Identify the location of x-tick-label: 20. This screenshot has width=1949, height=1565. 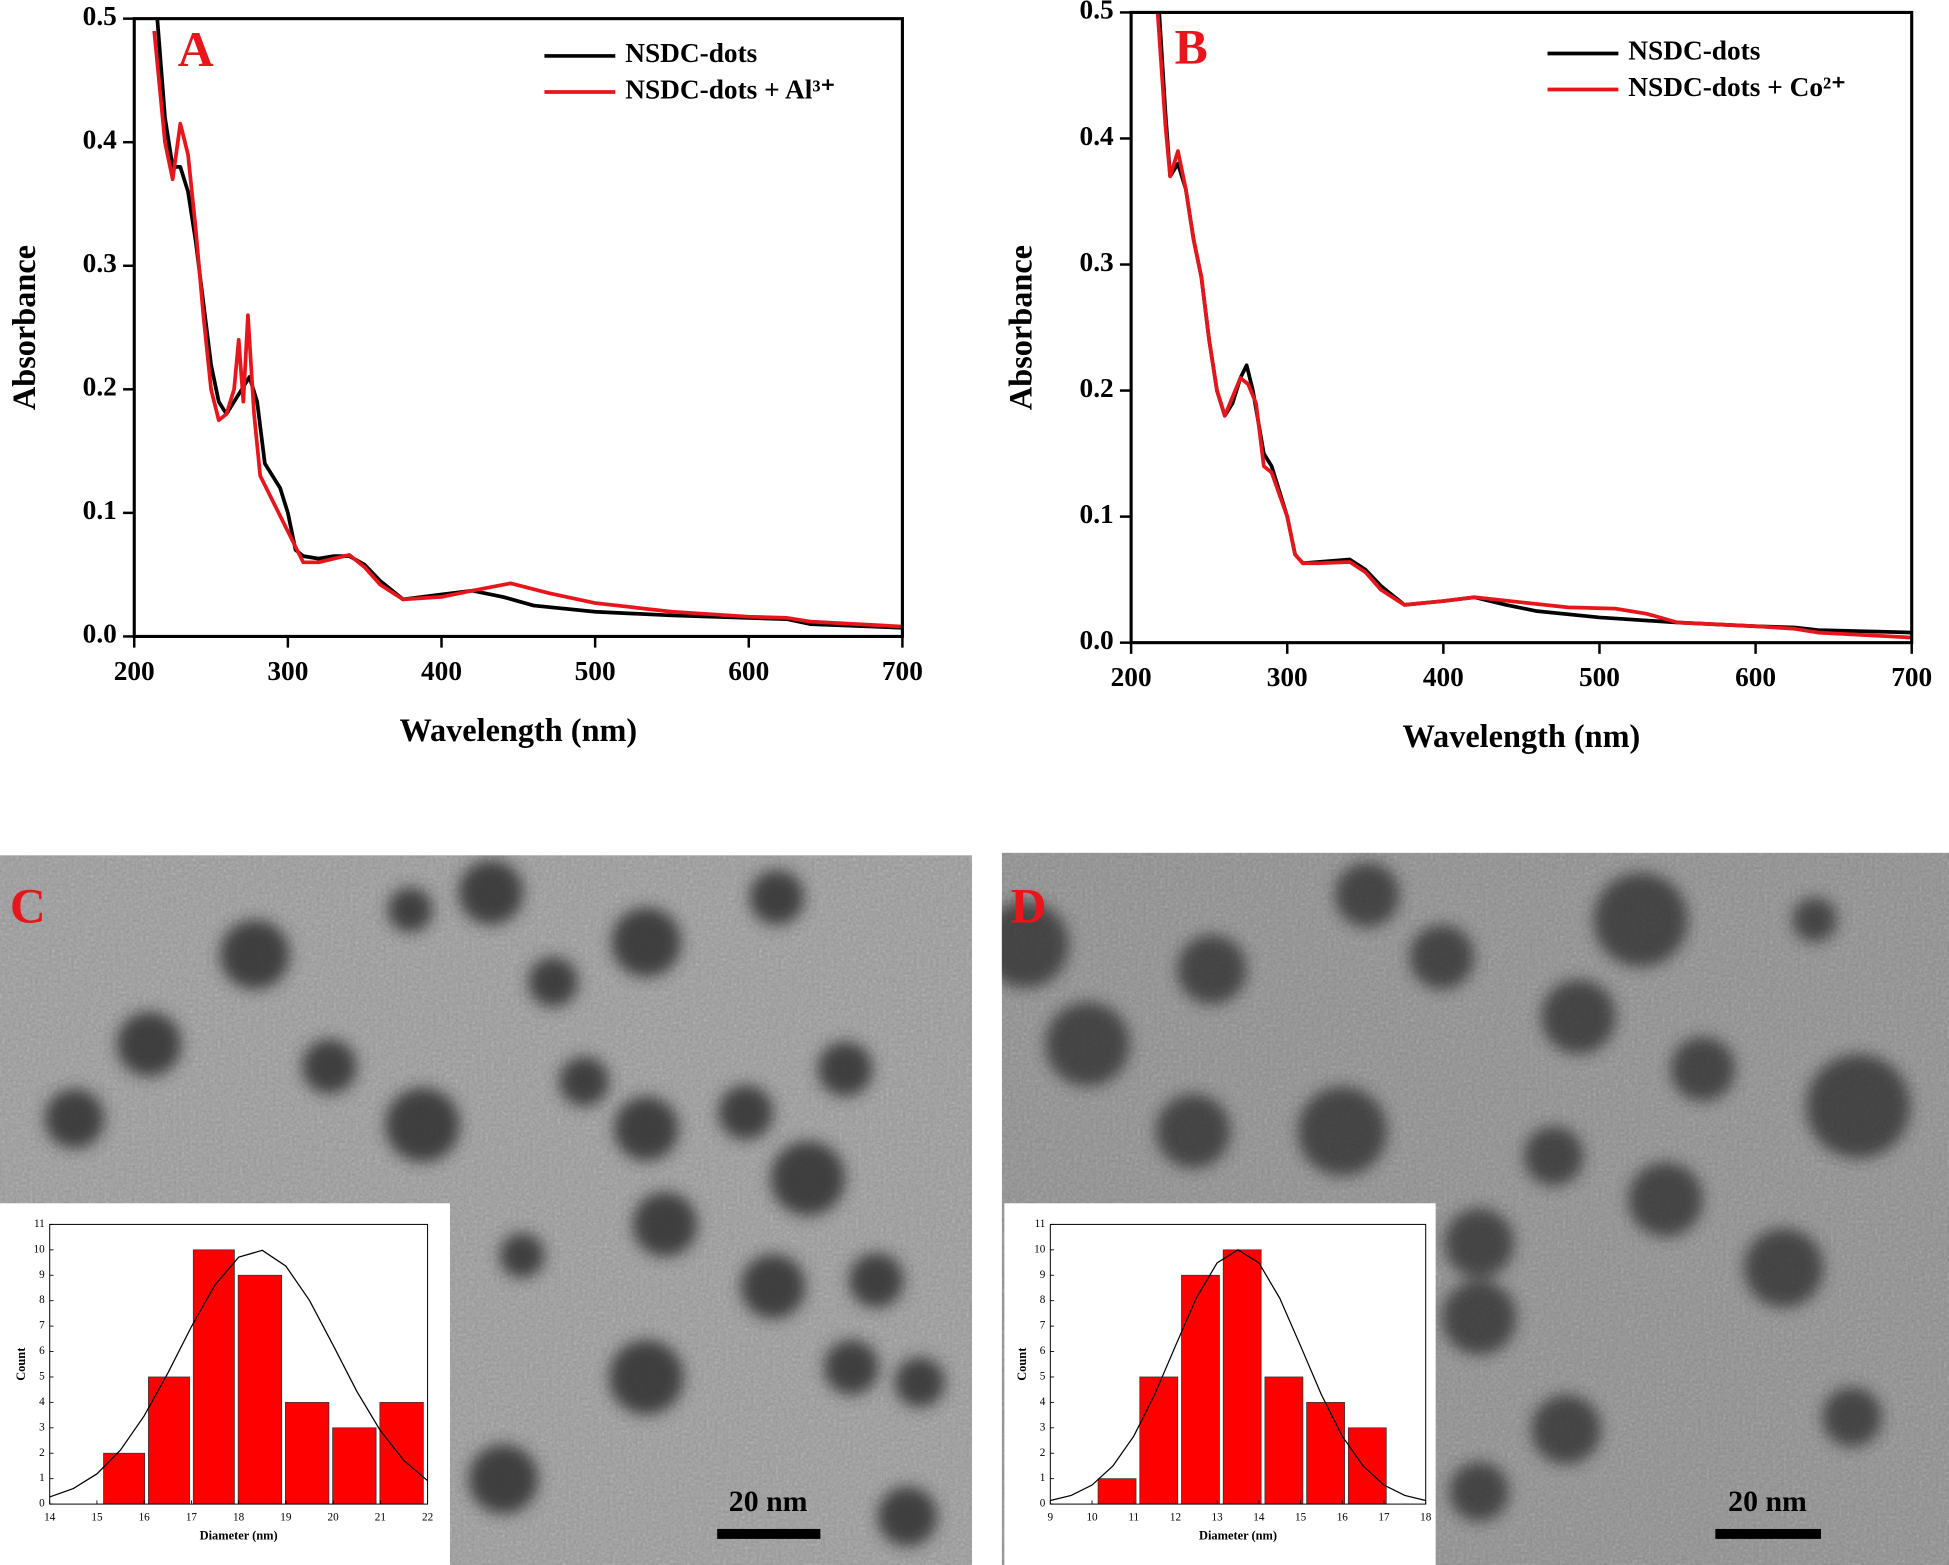
(334, 1517).